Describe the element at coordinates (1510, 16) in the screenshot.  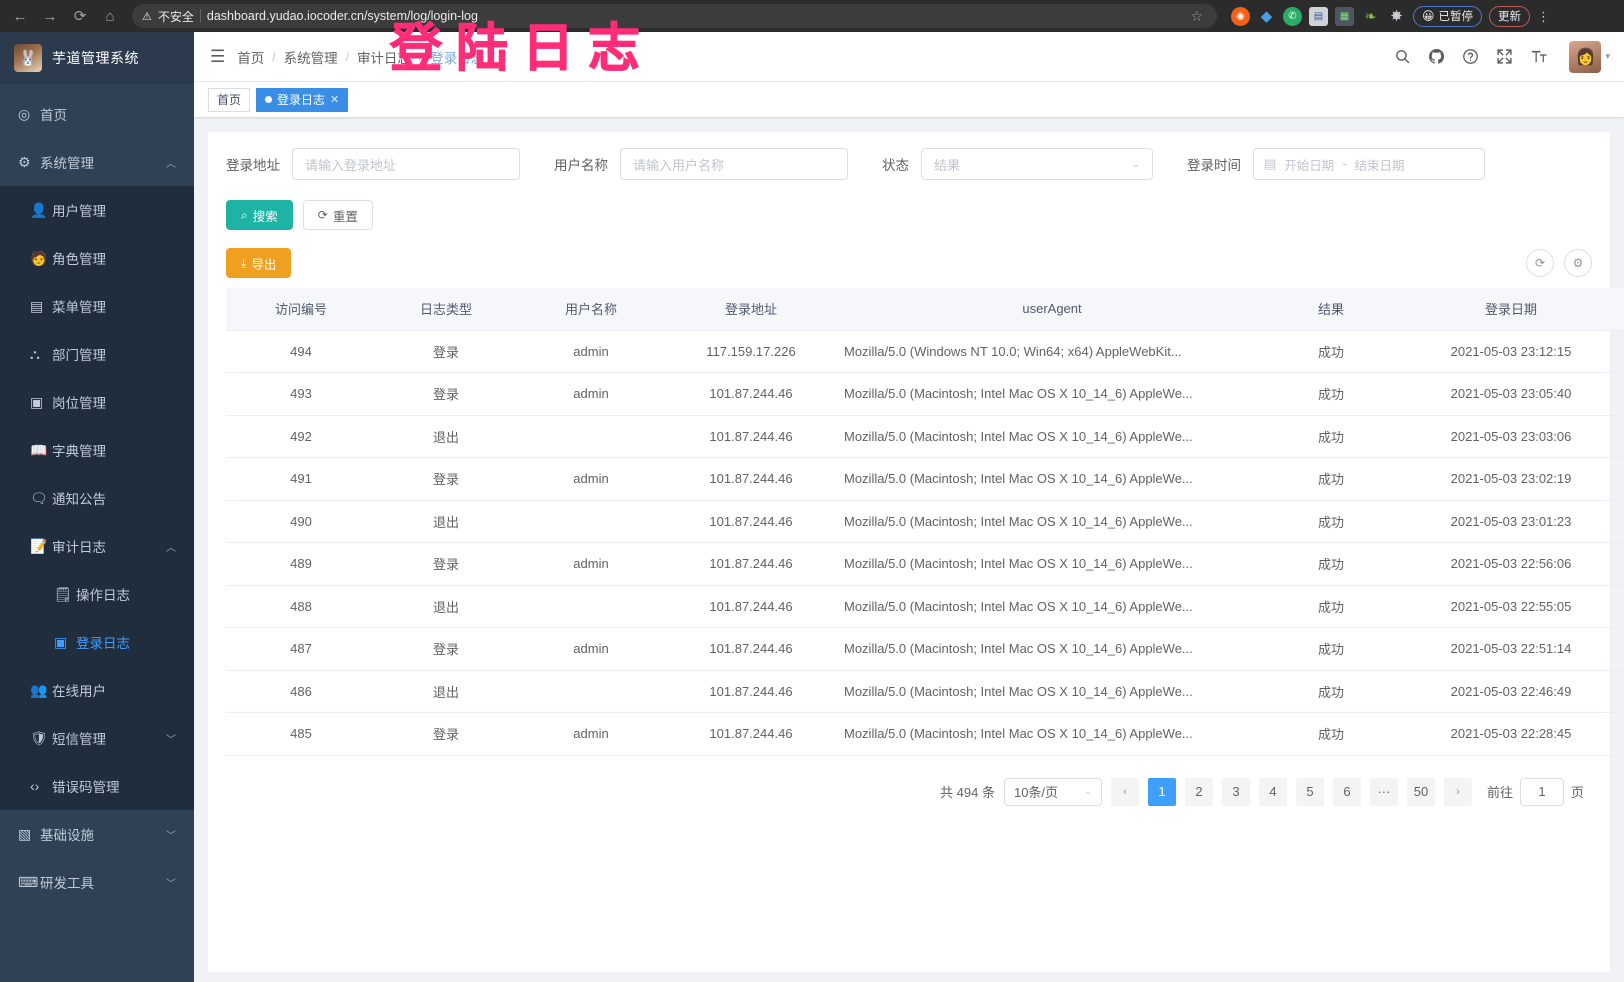
I see `update-pill: 更新` at that location.